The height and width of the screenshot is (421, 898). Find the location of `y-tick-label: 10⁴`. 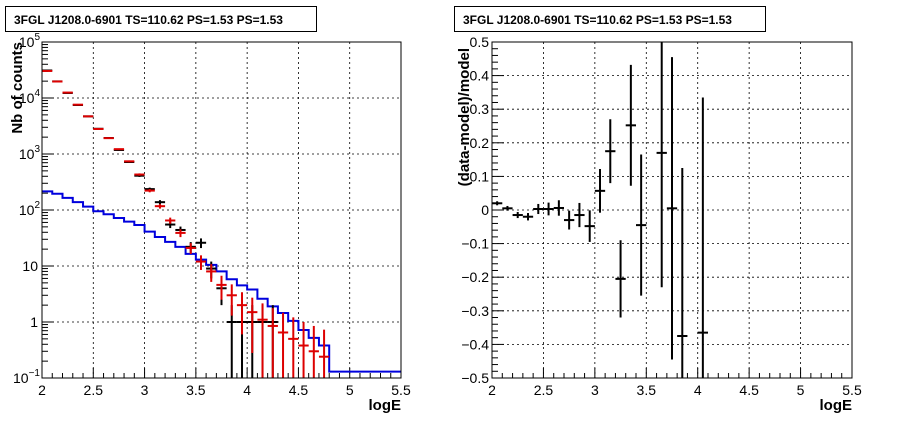

y-tick-label: 10⁴ is located at coordinates (30, 97).